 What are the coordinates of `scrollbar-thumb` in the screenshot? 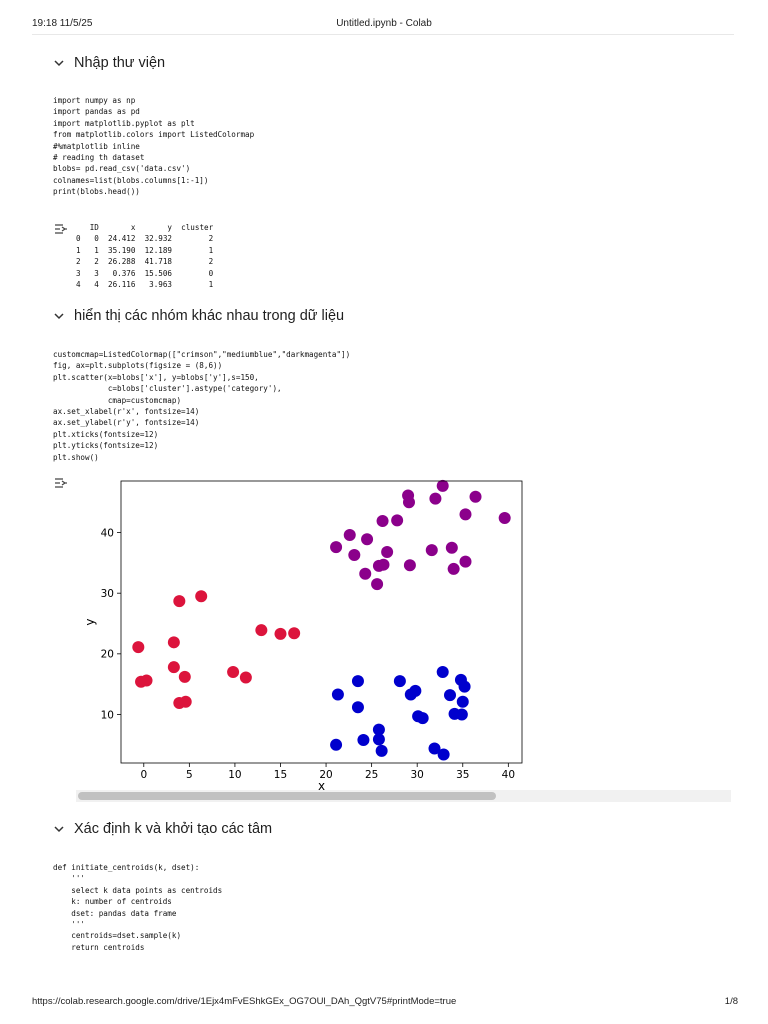 It's located at (287, 796).